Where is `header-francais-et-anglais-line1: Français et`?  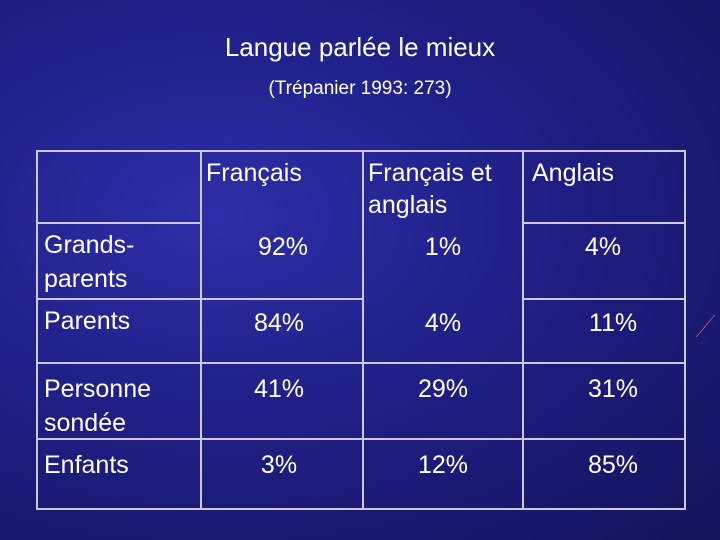 header-francais-et-anglais-line1: Français et is located at coordinates (430, 173).